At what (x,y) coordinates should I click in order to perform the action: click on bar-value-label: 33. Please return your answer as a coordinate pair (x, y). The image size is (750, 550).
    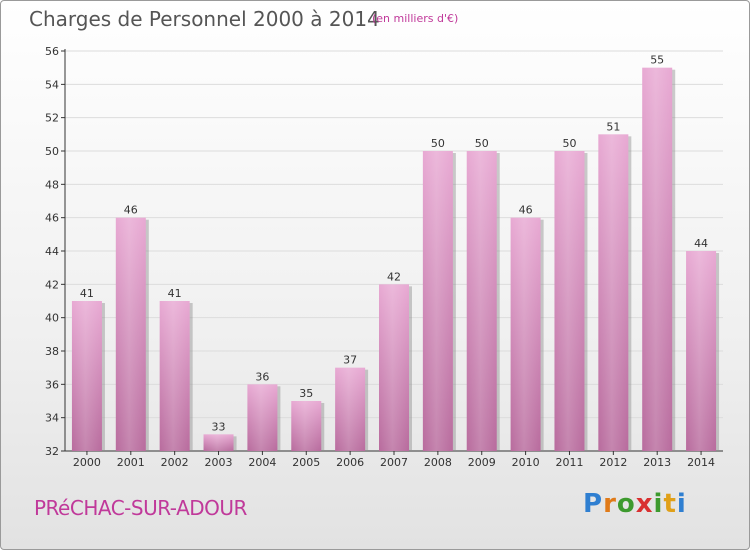
    Looking at the image, I should click on (219, 426).